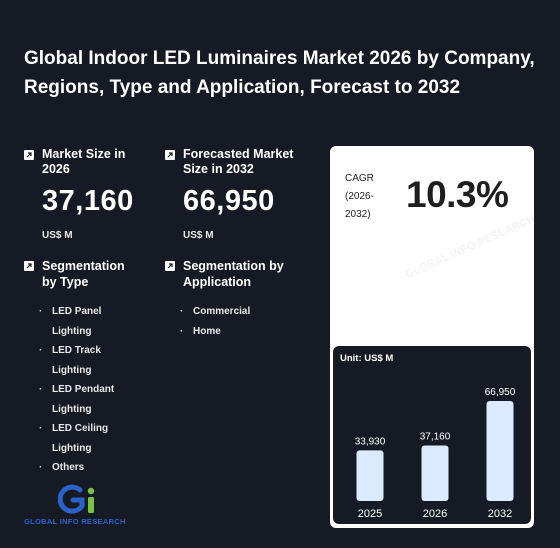 The width and height of the screenshot is (560, 548). I want to click on bar-value-label: 66,950, so click(500, 392).